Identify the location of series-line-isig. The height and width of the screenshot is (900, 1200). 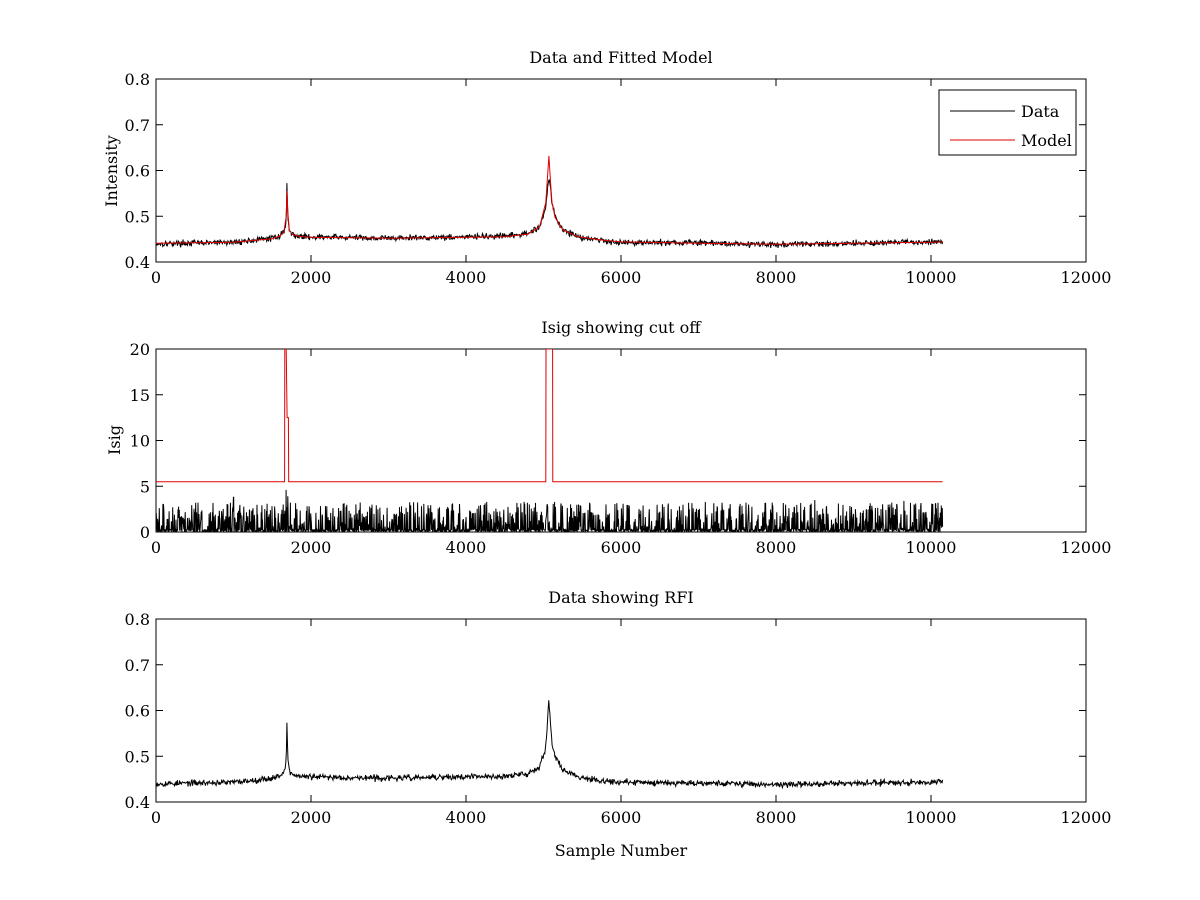
(550, 510).